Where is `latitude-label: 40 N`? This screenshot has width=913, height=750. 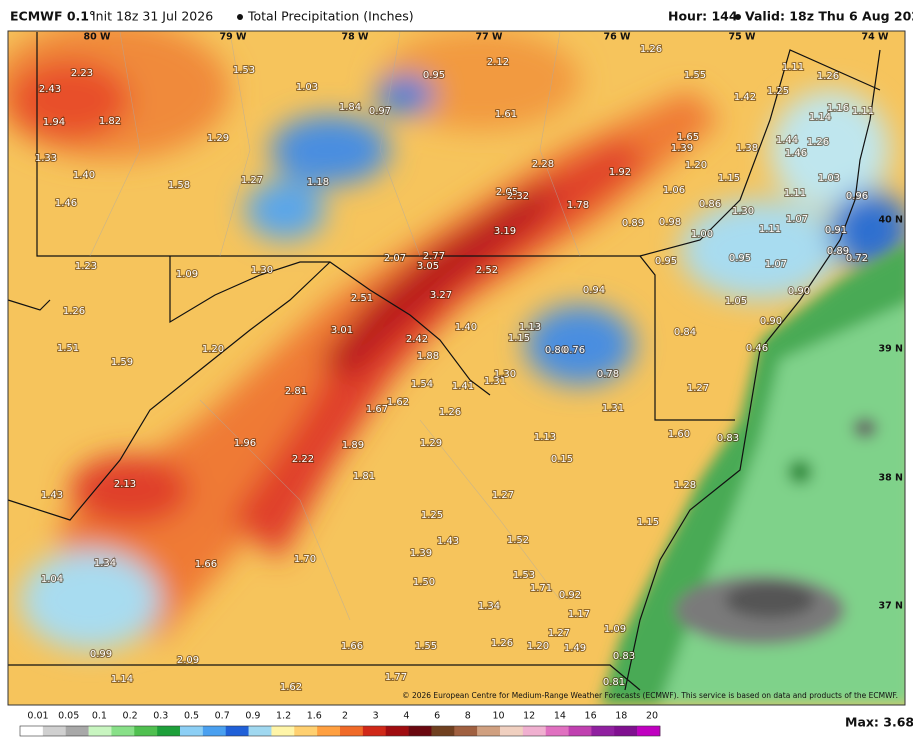 latitude-label: 40 N is located at coordinates (891, 220).